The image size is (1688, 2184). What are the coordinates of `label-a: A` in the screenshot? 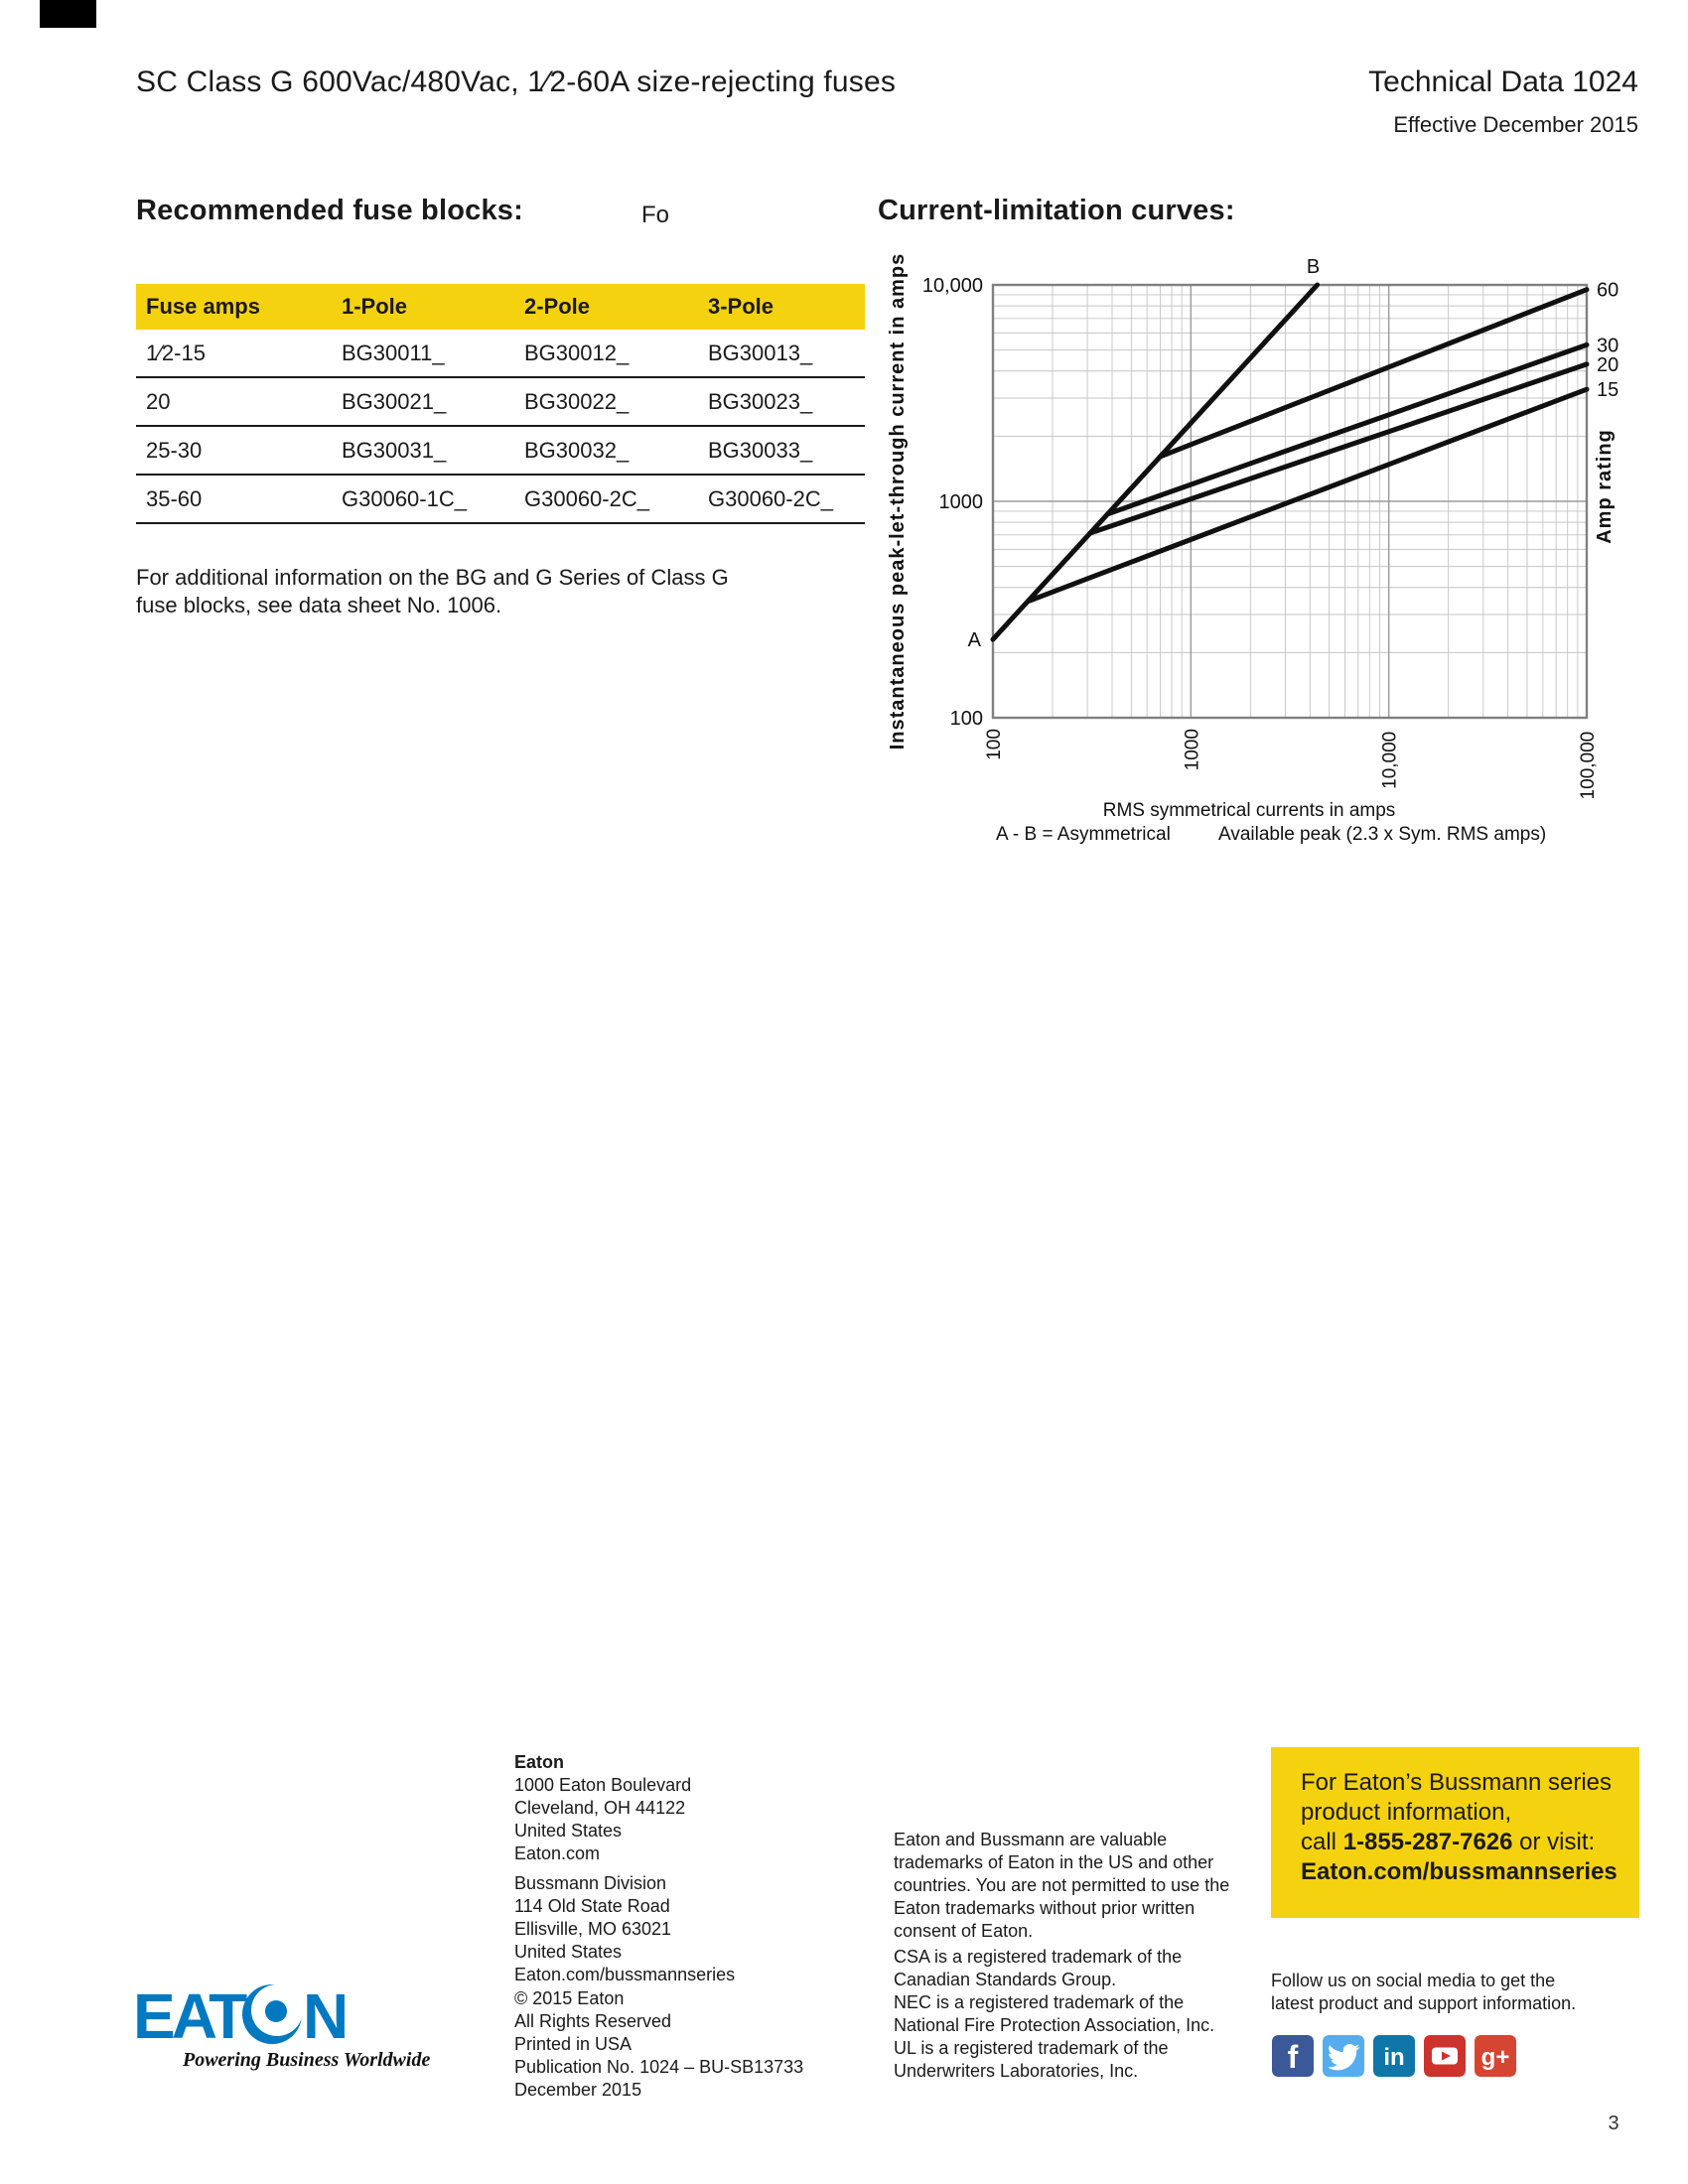 It's located at (975, 640).